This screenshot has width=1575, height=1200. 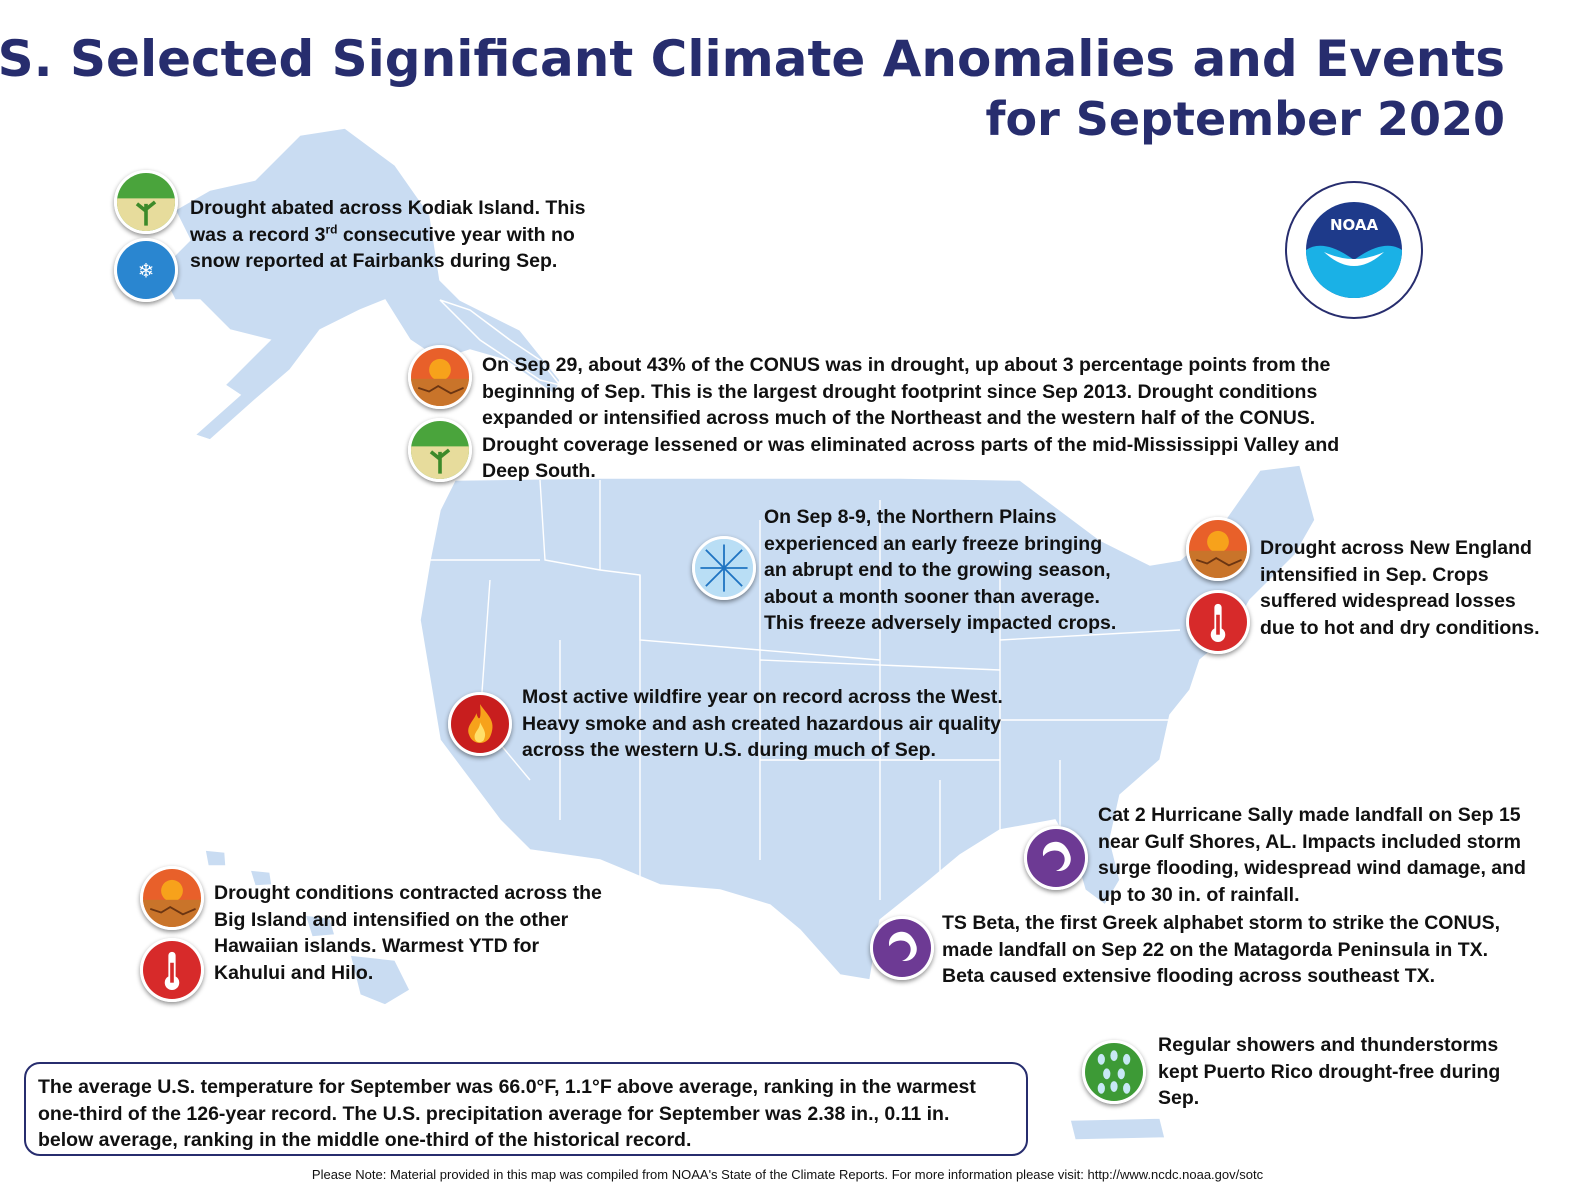 I want to click on wildfire-icon, so click(x=480, y=724).